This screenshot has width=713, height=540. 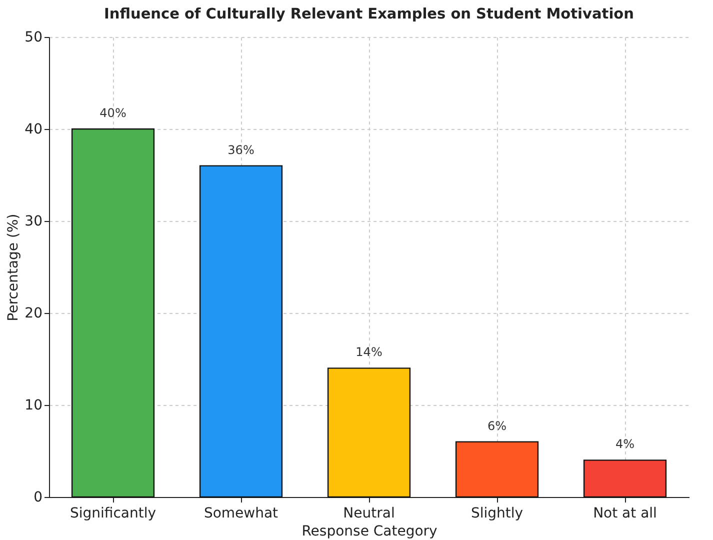 What do you see at coordinates (625, 444) in the screenshot?
I see `data-label: 4%` at bounding box center [625, 444].